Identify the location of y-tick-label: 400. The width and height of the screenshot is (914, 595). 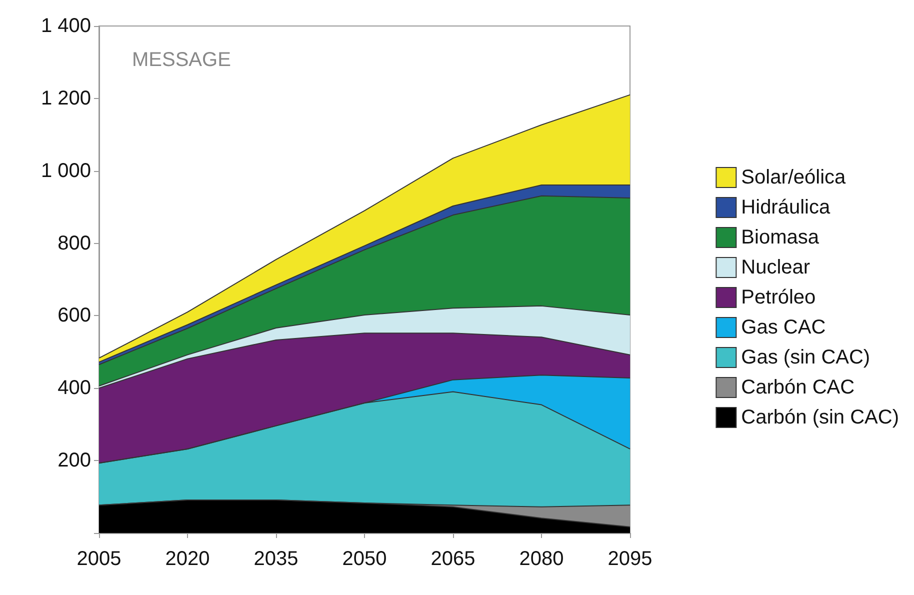
(74, 388).